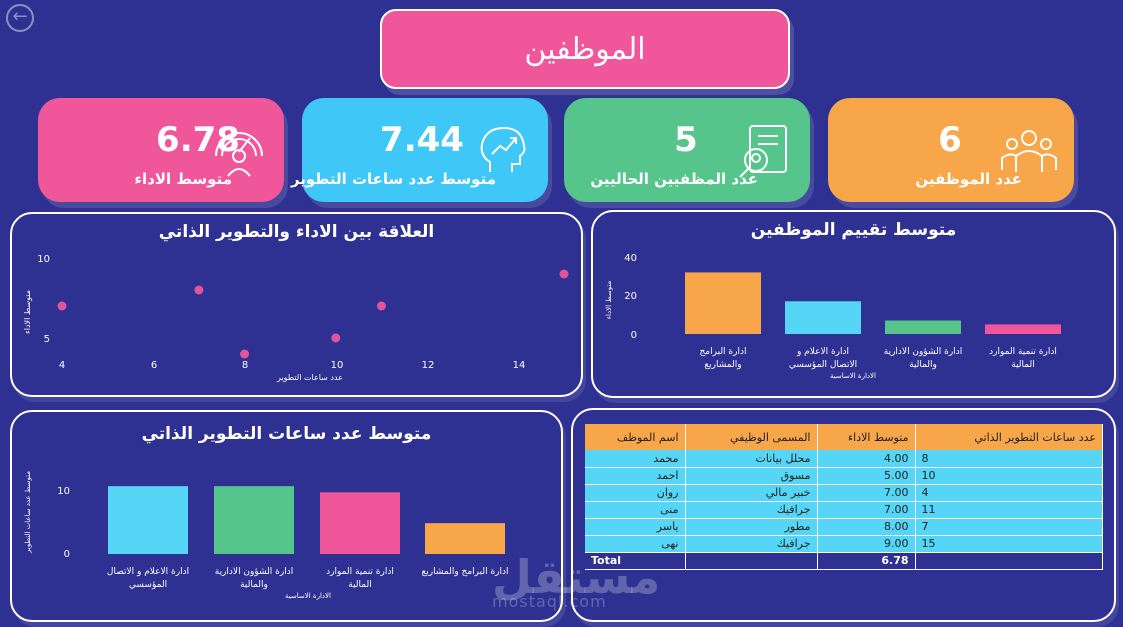  I want to click on y-tick: 0, so click(634, 335).